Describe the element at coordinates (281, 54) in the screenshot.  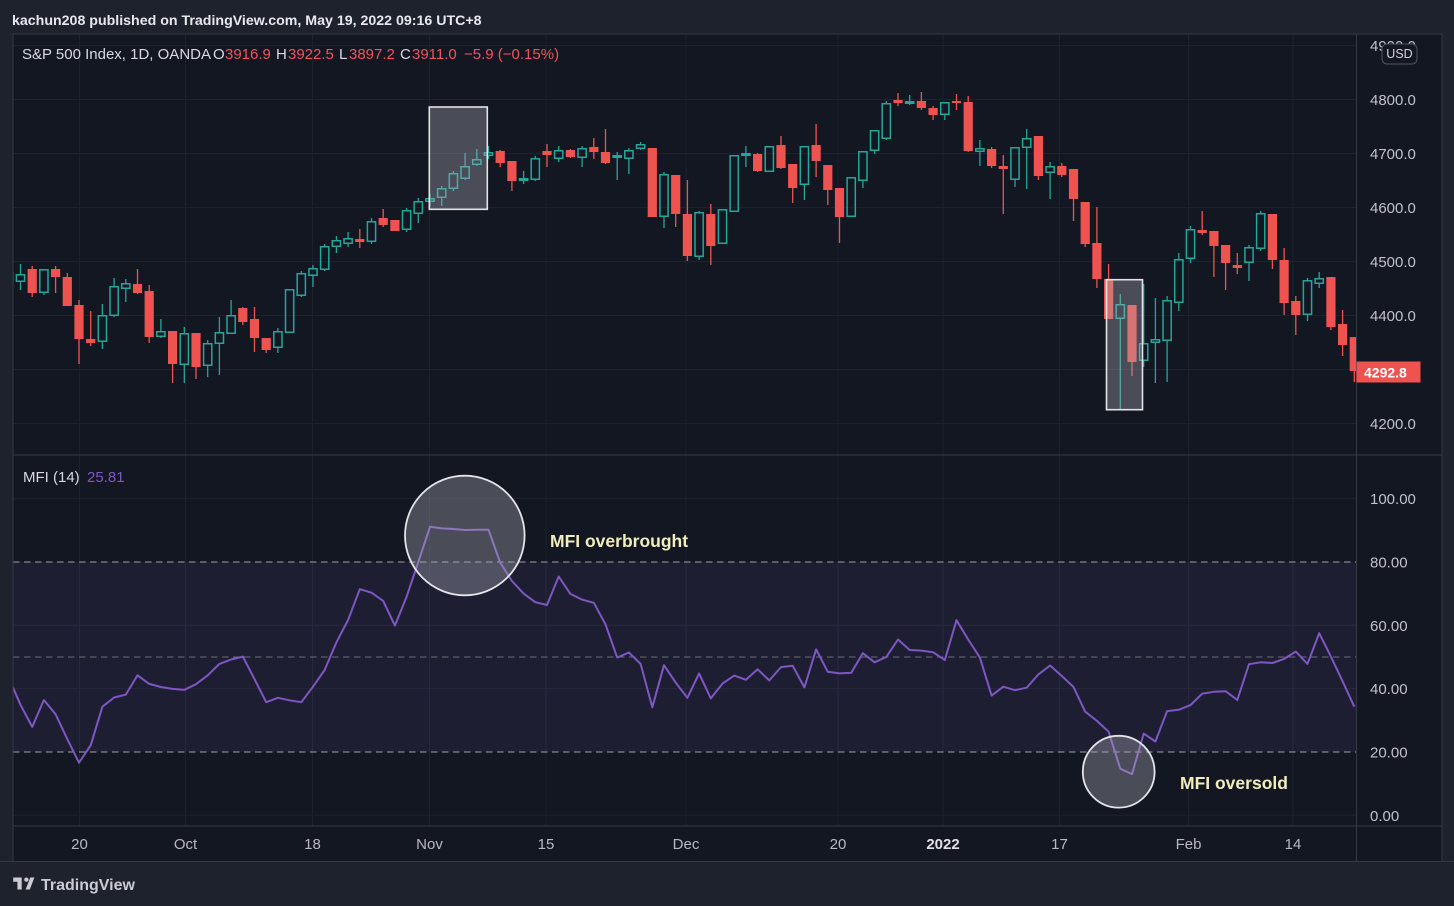
I see `svg-text: H` at that location.